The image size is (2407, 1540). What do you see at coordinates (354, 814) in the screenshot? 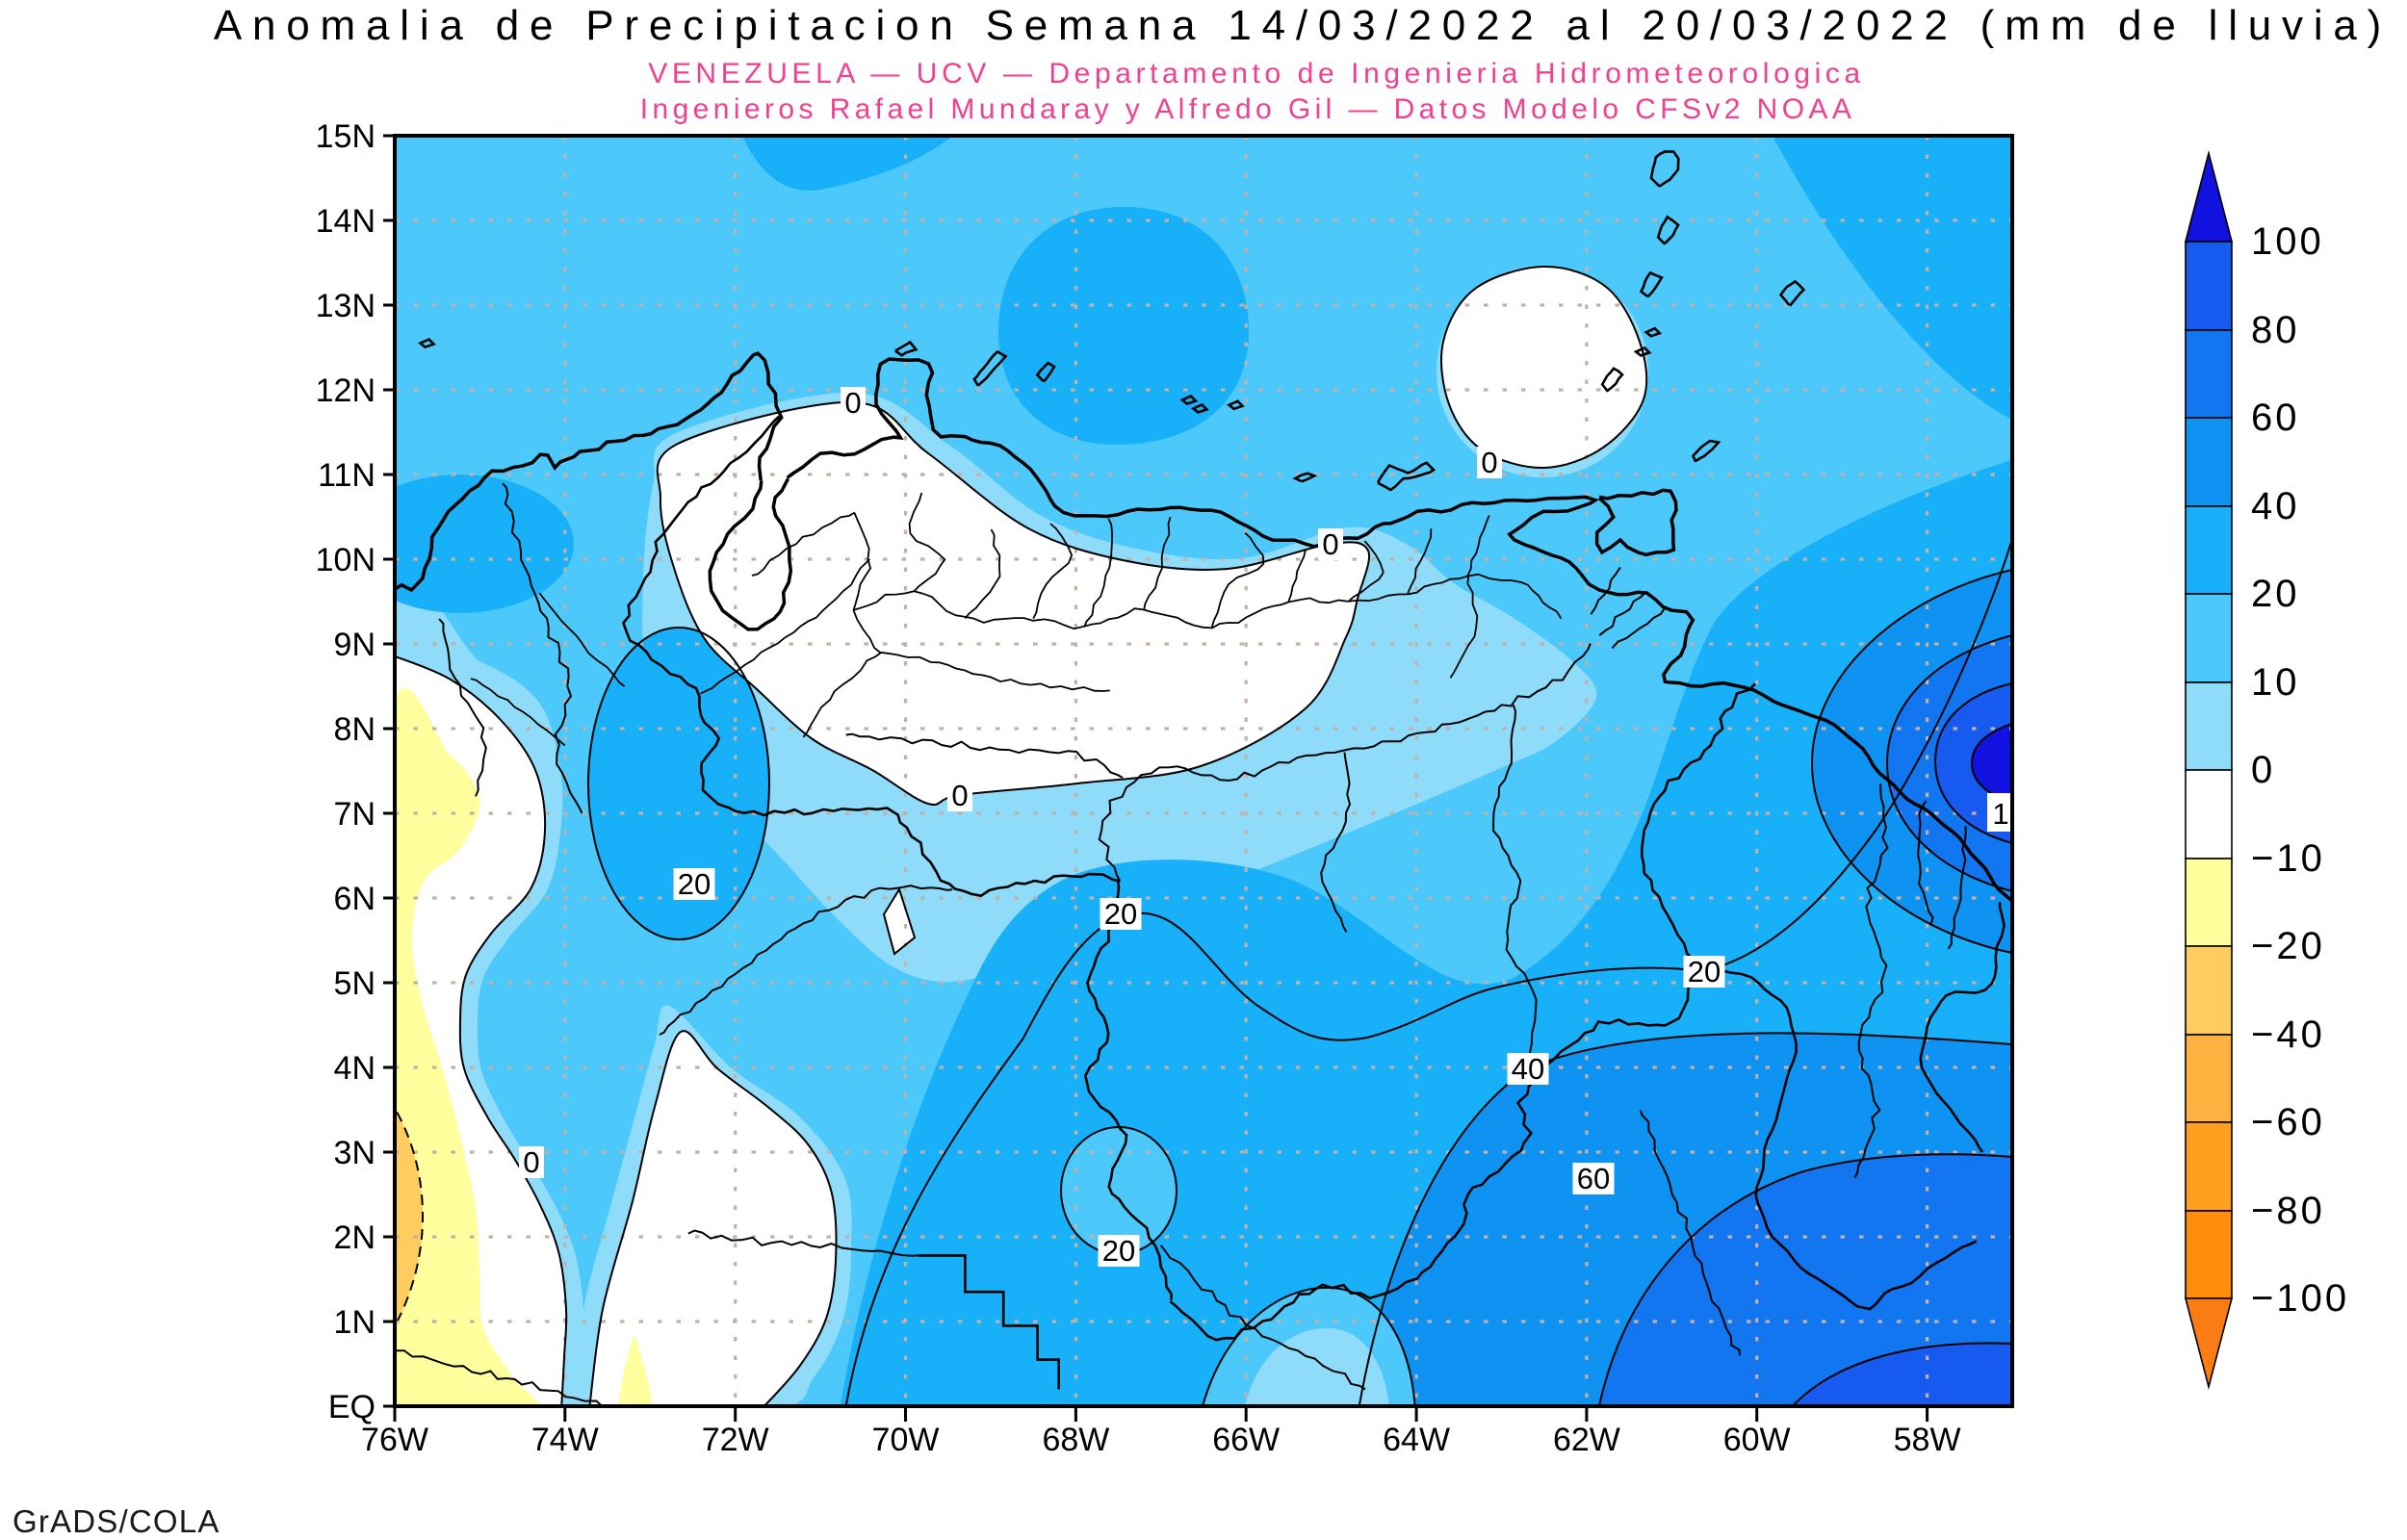
I see `svg-text: 7N` at bounding box center [354, 814].